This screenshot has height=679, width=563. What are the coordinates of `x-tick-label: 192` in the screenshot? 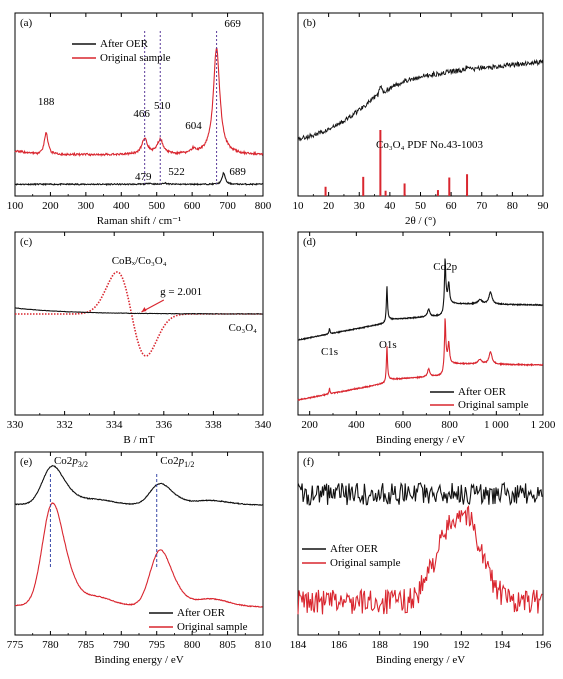 It's located at (461, 645).